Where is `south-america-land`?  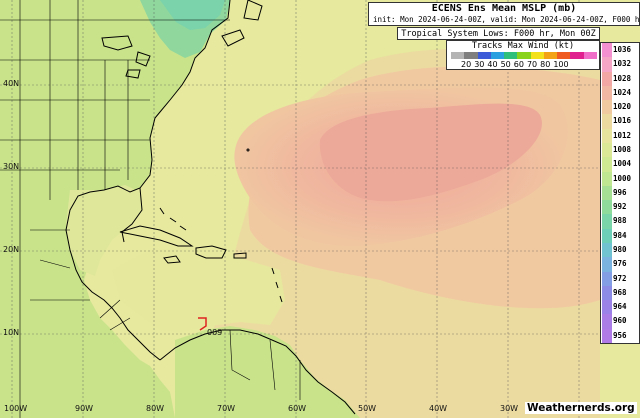
south-america-land is located at coordinates (267, 372).